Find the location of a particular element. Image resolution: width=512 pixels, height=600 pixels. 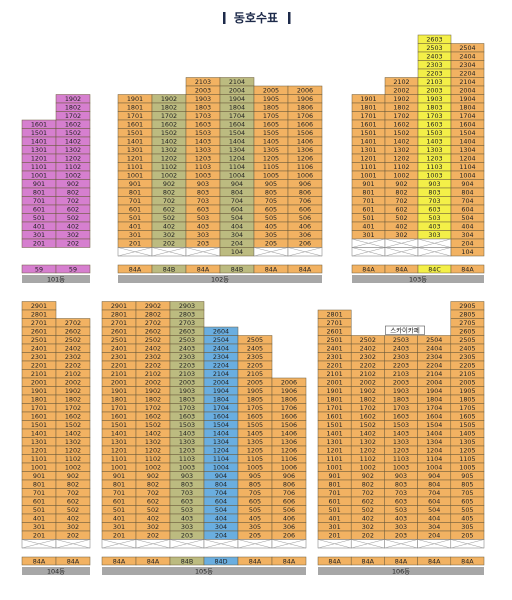

unit-number: 1605 is located at coordinates (467, 417).